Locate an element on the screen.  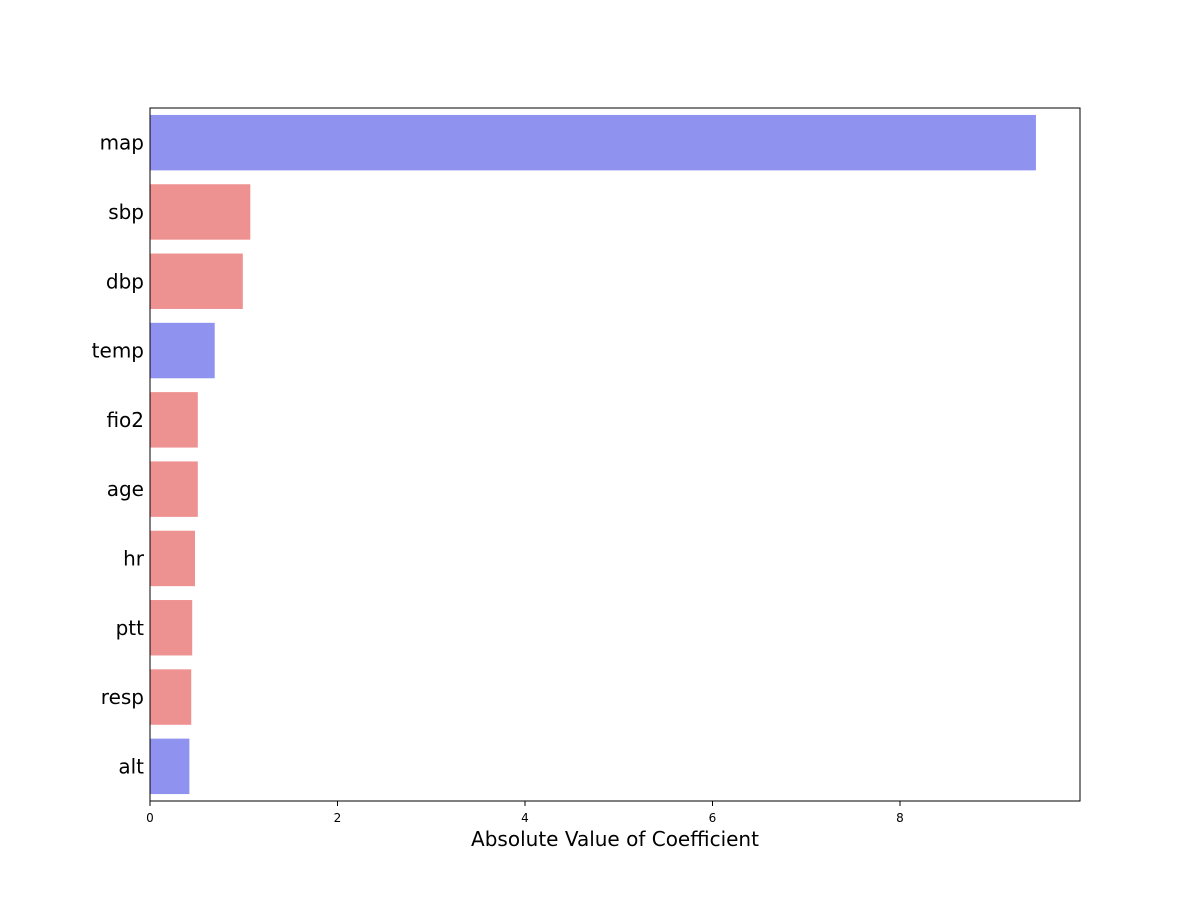
x-tick-label-4: 4 is located at coordinates (525, 818).